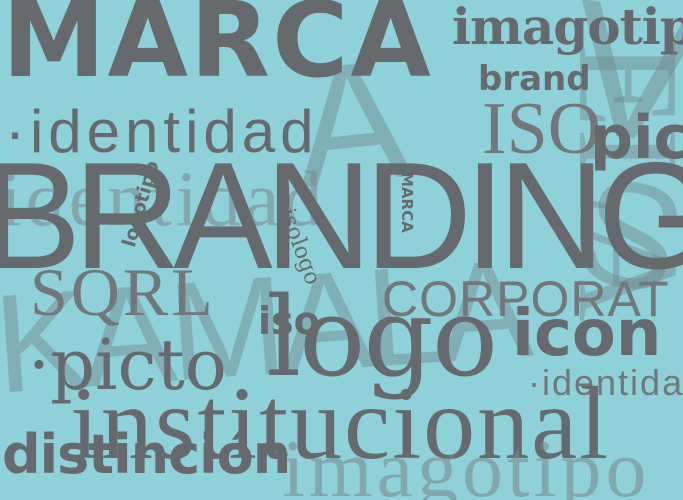 The width and height of the screenshot is (683, 500). I want to click on word-sqrl: SQRL, so click(123, 292).